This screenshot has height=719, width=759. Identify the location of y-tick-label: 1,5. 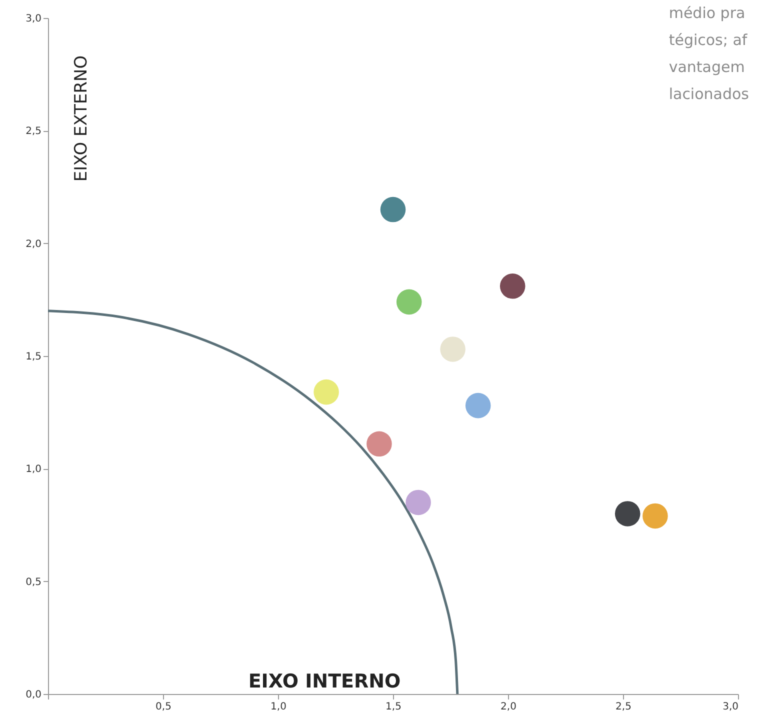
(34, 357).